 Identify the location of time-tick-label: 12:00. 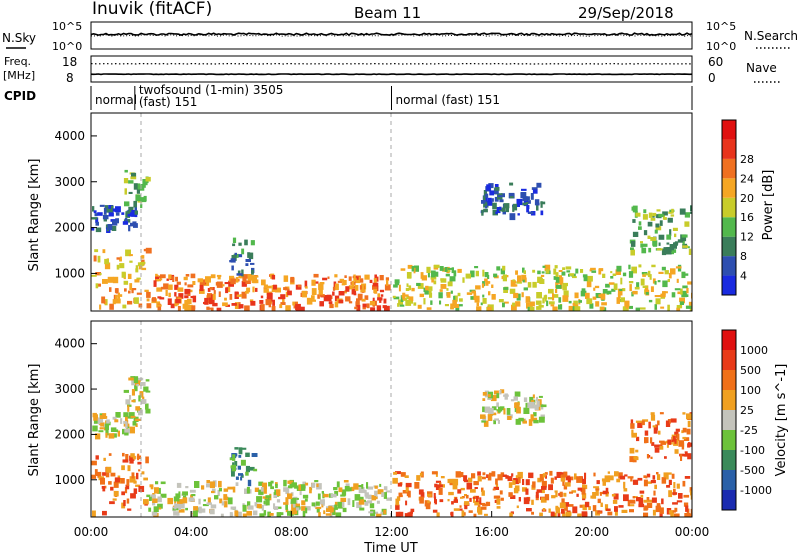
(391, 532).